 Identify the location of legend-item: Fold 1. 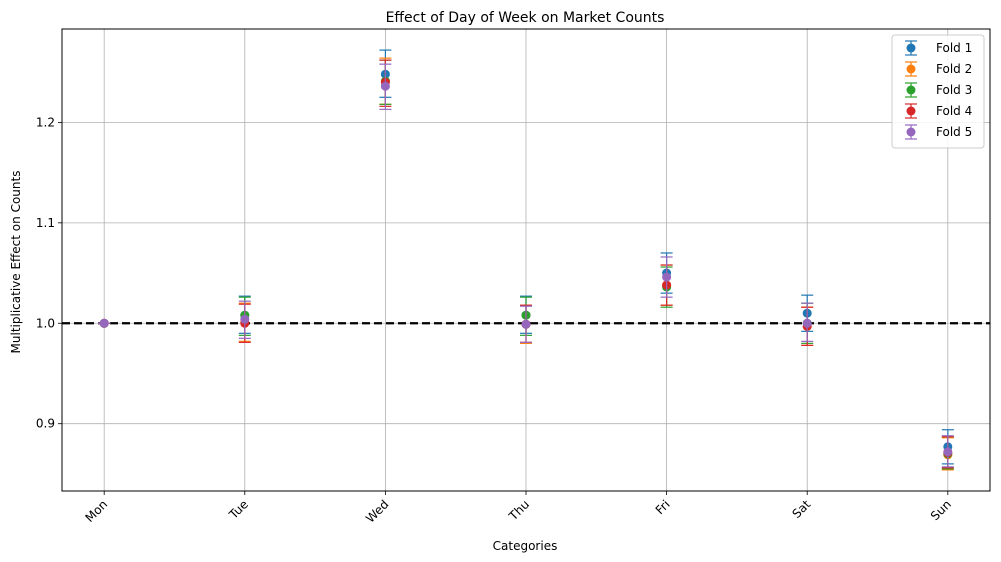
(938, 48).